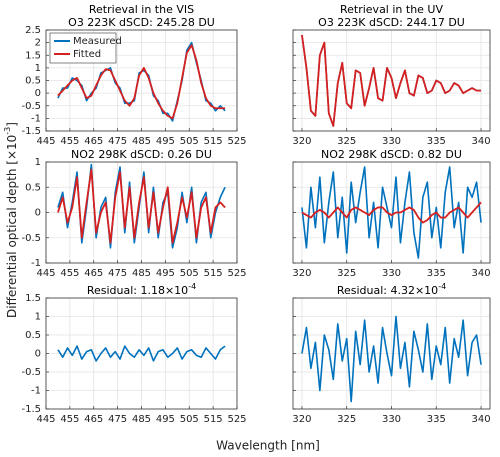 Image resolution: width=500 pixels, height=457 pixels. Describe the element at coordinates (141, 9) in the screenshot. I see `panel-title: Retrieval in the VIS` at that location.